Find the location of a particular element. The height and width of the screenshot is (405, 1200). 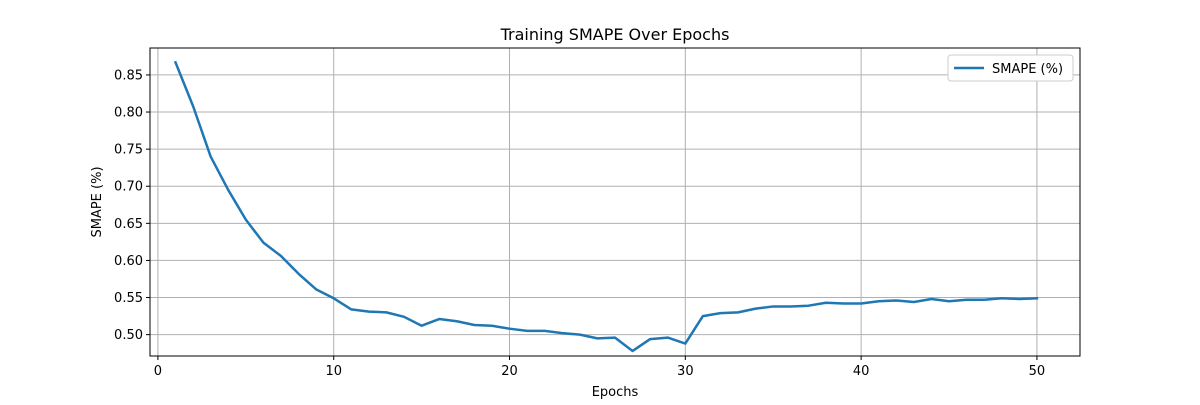

y-axis-ticks: 0.50 0.55 0.60 0.65 0.70 0.75 0.80 0.85 is located at coordinates (132, 205).